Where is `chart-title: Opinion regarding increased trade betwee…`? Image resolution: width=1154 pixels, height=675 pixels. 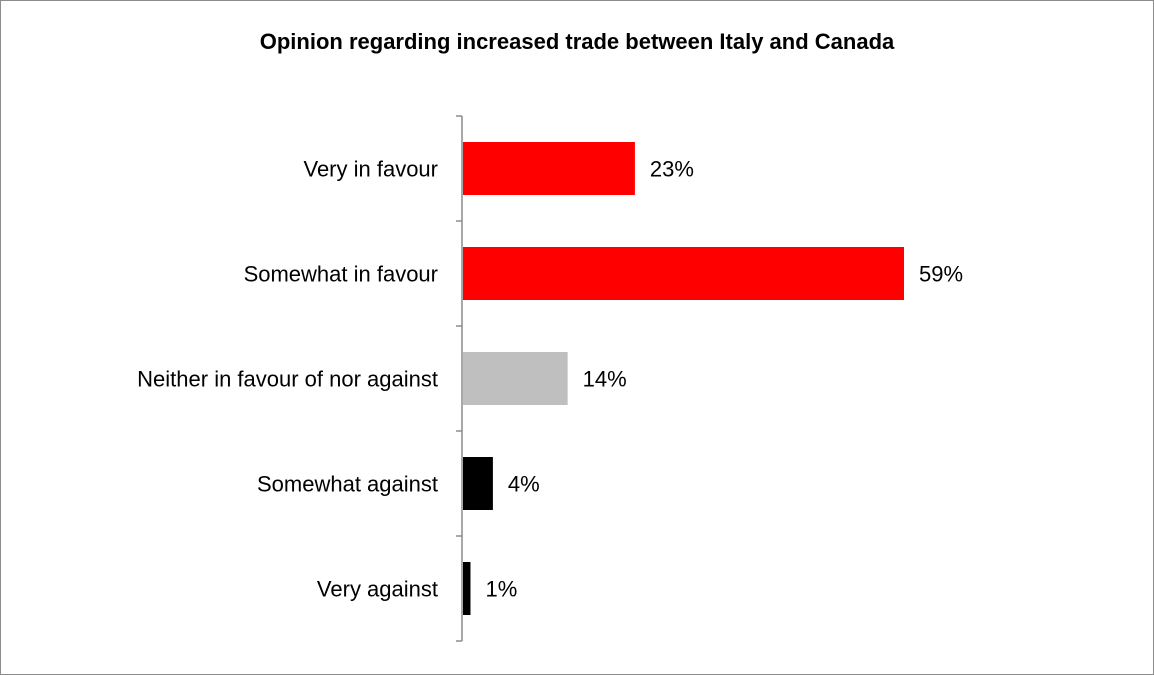
chart-title: Opinion regarding increased trade betwee… is located at coordinates (577, 41).